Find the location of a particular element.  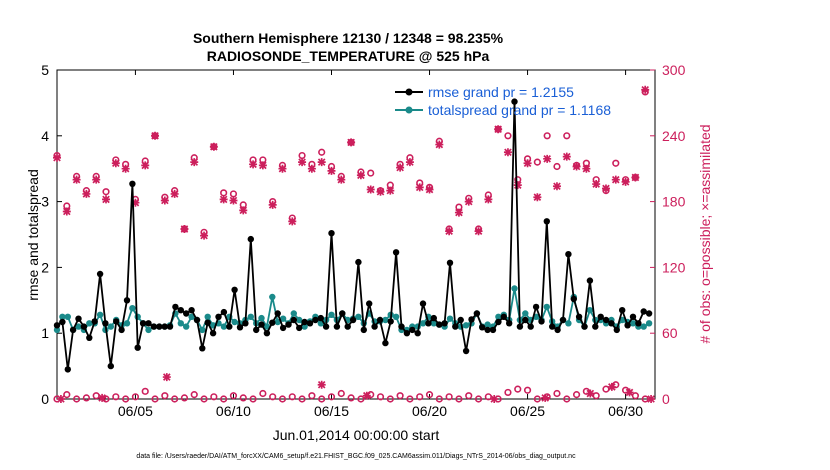

y-right-tick-label: 180 is located at coordinates (674, 202).